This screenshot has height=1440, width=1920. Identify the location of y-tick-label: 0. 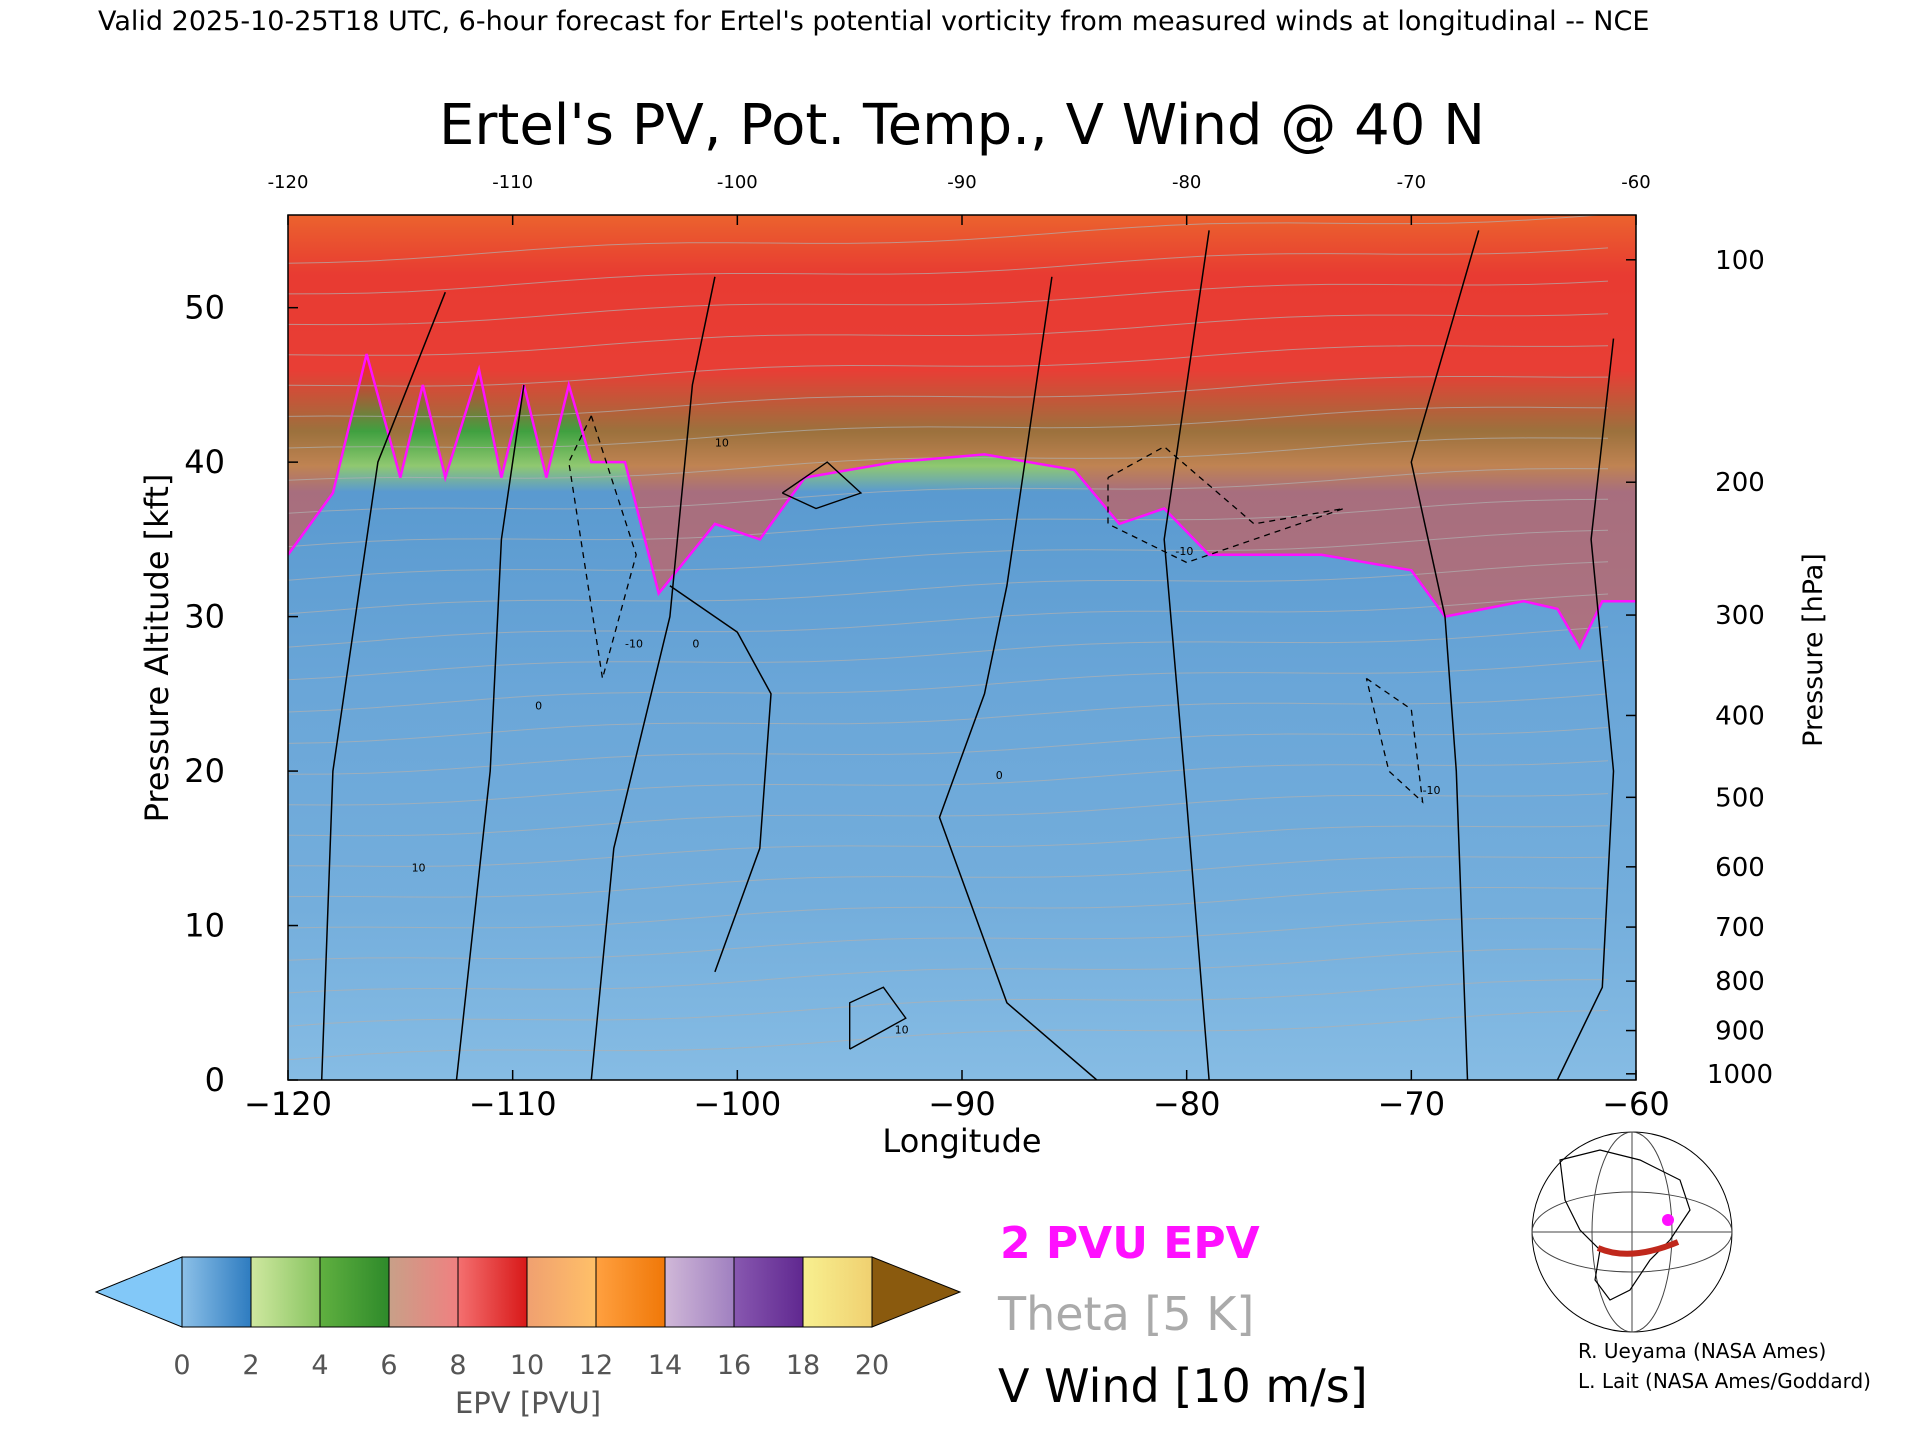
(215, 1080).